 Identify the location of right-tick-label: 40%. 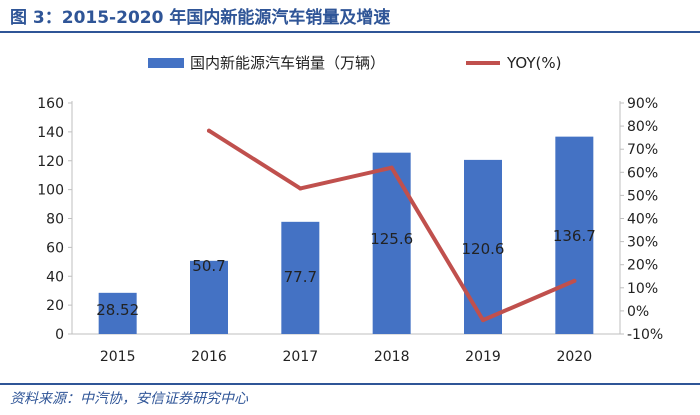
(642, 220).